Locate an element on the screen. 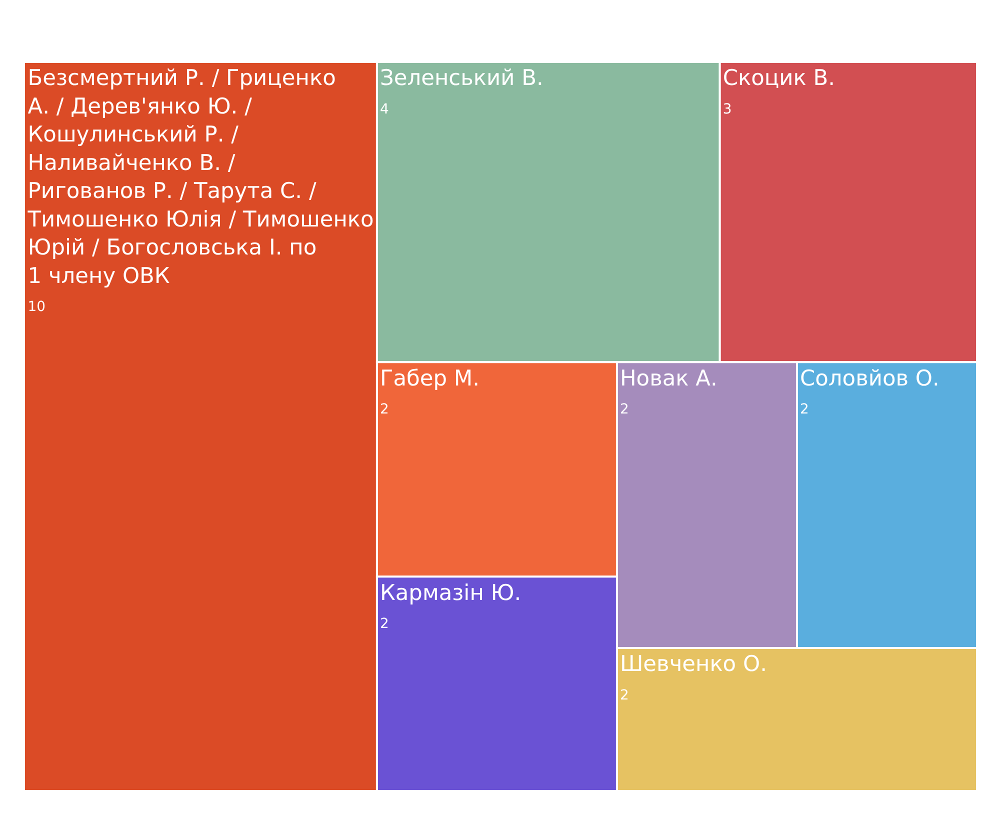 This screenshot has height=815, width=995. category-label: Кармазін Ю. is located at coordinates (451, 593).